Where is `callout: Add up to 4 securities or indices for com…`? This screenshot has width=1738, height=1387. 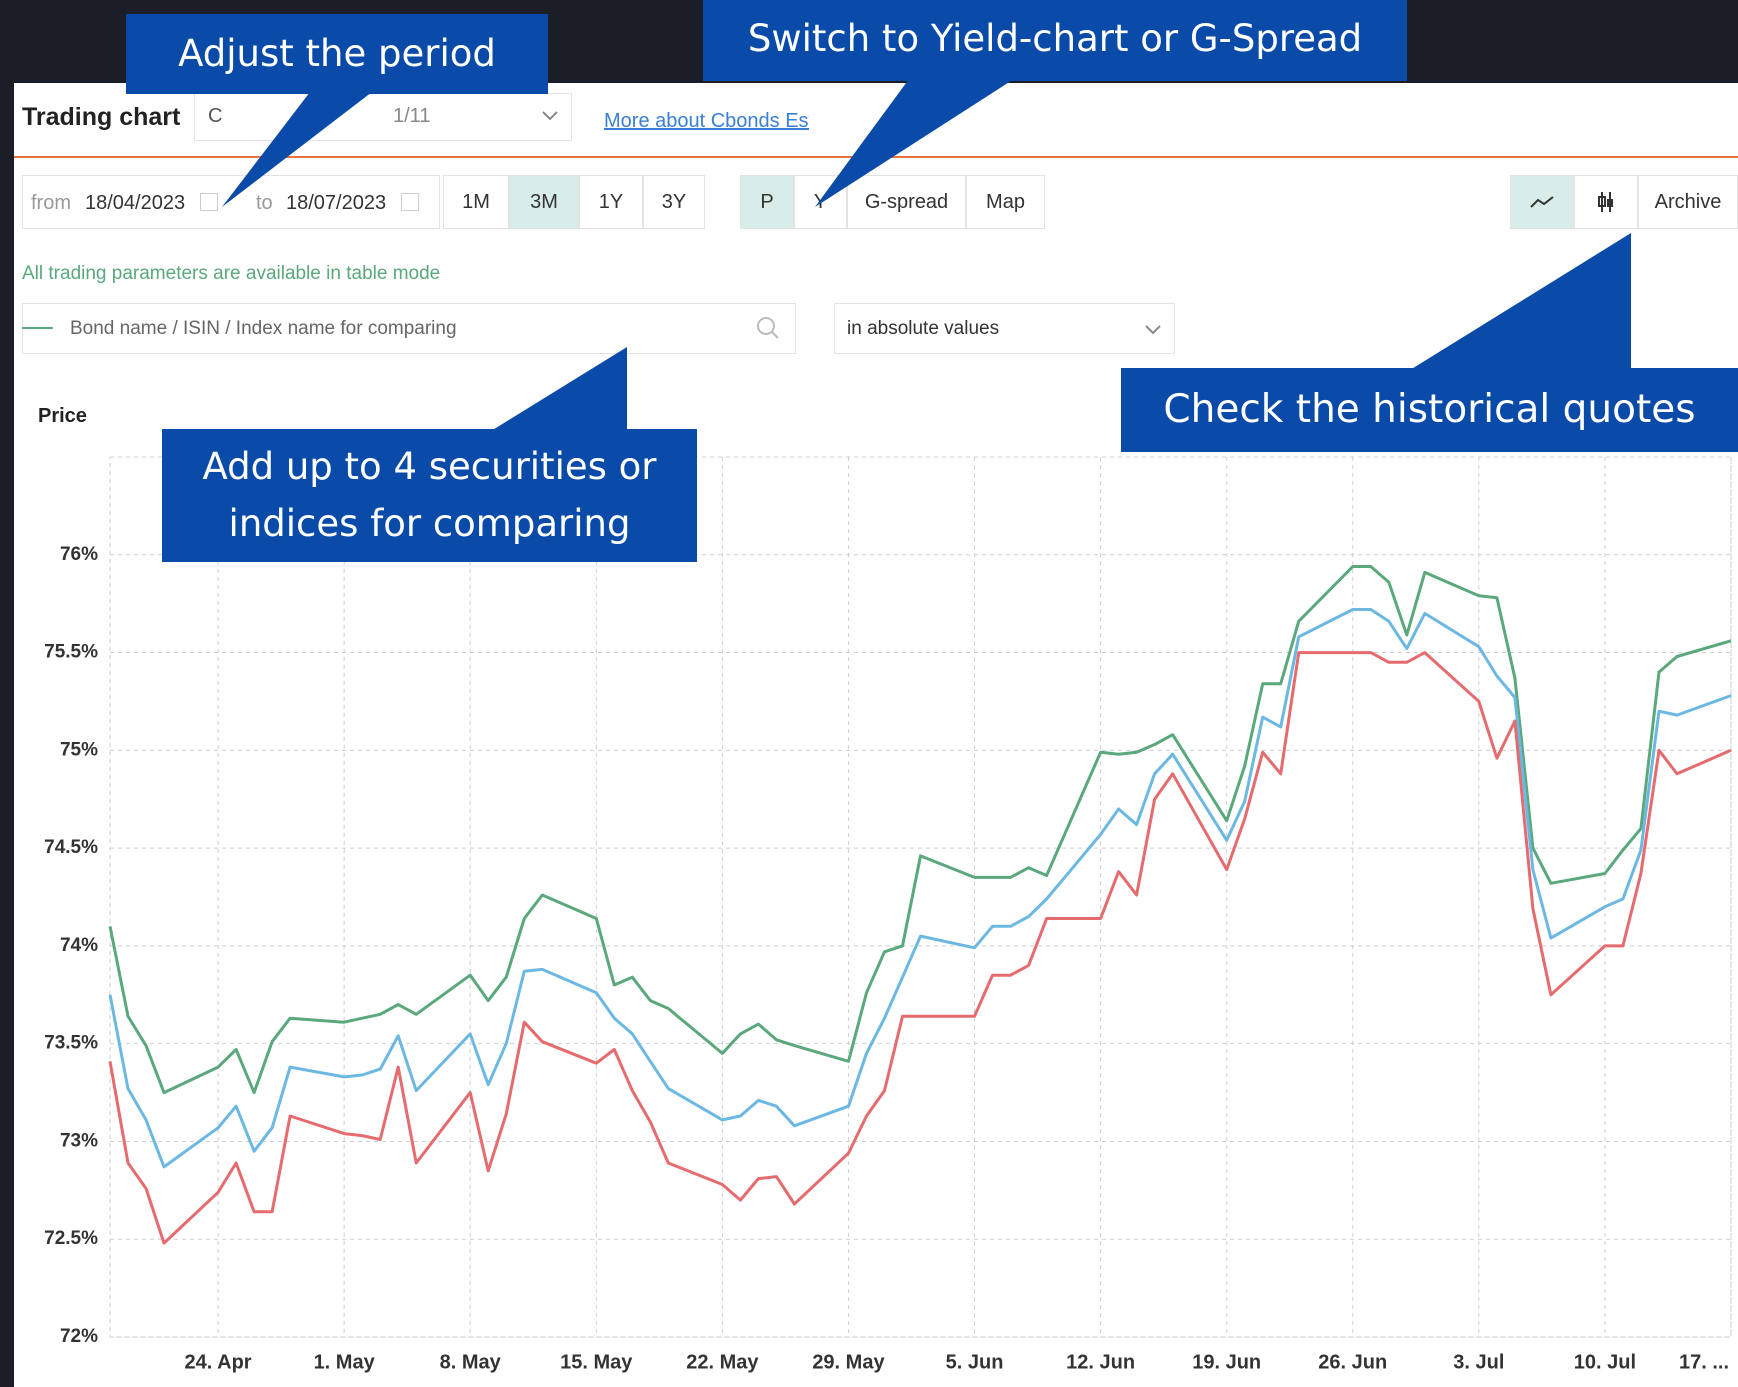
callout: Add up to 4 securities or indices for com… is located at coordinates (429, 495).